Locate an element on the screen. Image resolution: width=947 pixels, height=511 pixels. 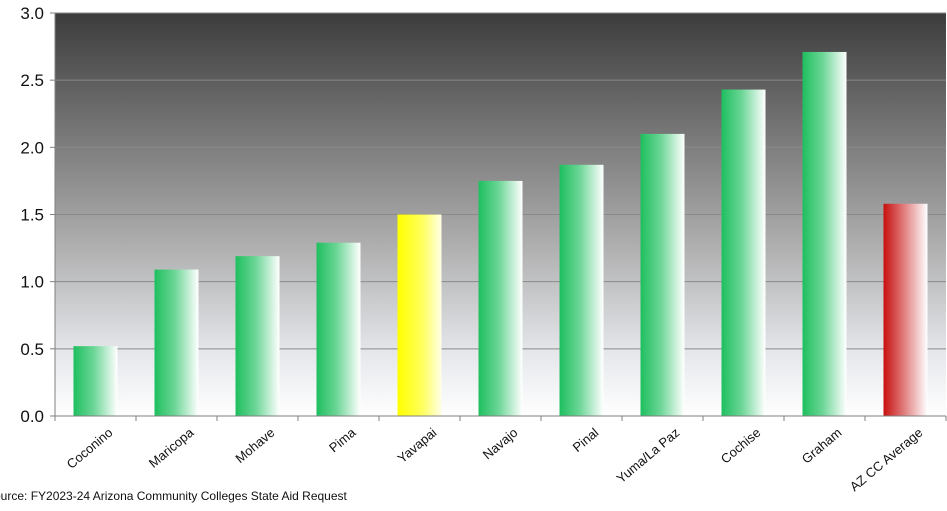
x-tick-label: Navajo is located at coordinates (500, 444).